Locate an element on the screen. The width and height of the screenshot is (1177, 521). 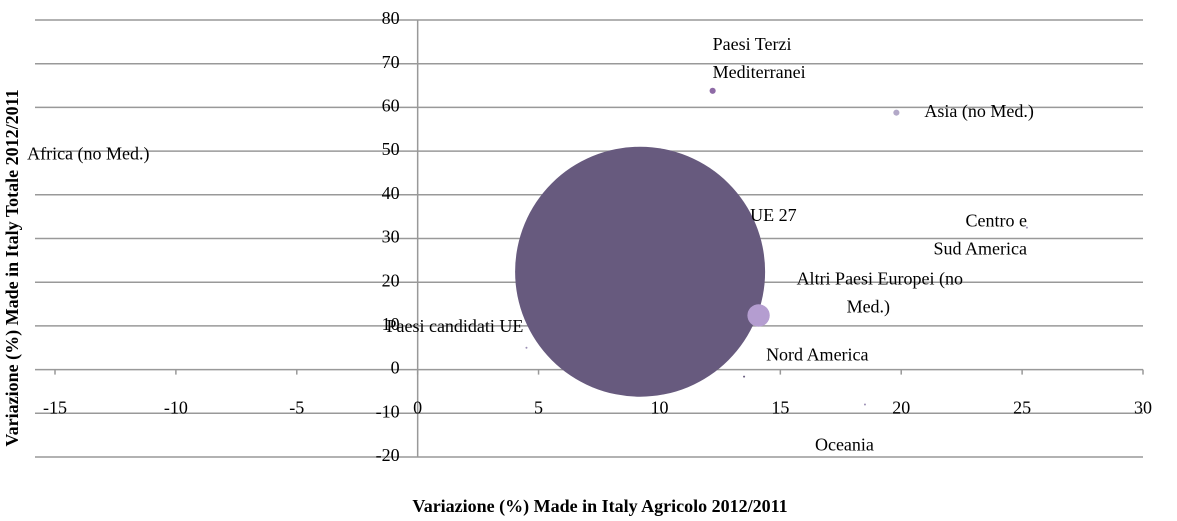
x-tick-label: 5 is located at coordinates (538, 408).